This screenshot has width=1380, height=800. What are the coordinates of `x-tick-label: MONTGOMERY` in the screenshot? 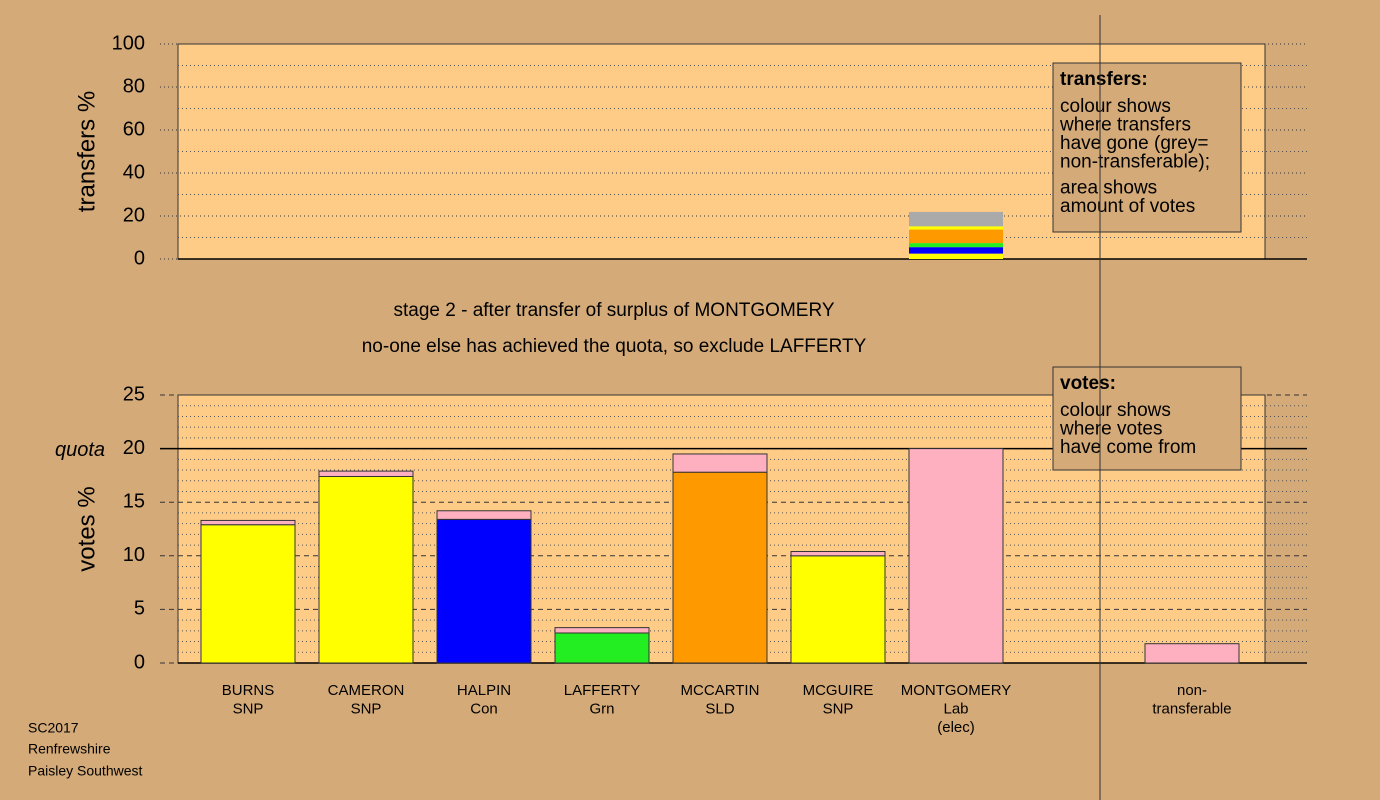 It's located at (956, 690).